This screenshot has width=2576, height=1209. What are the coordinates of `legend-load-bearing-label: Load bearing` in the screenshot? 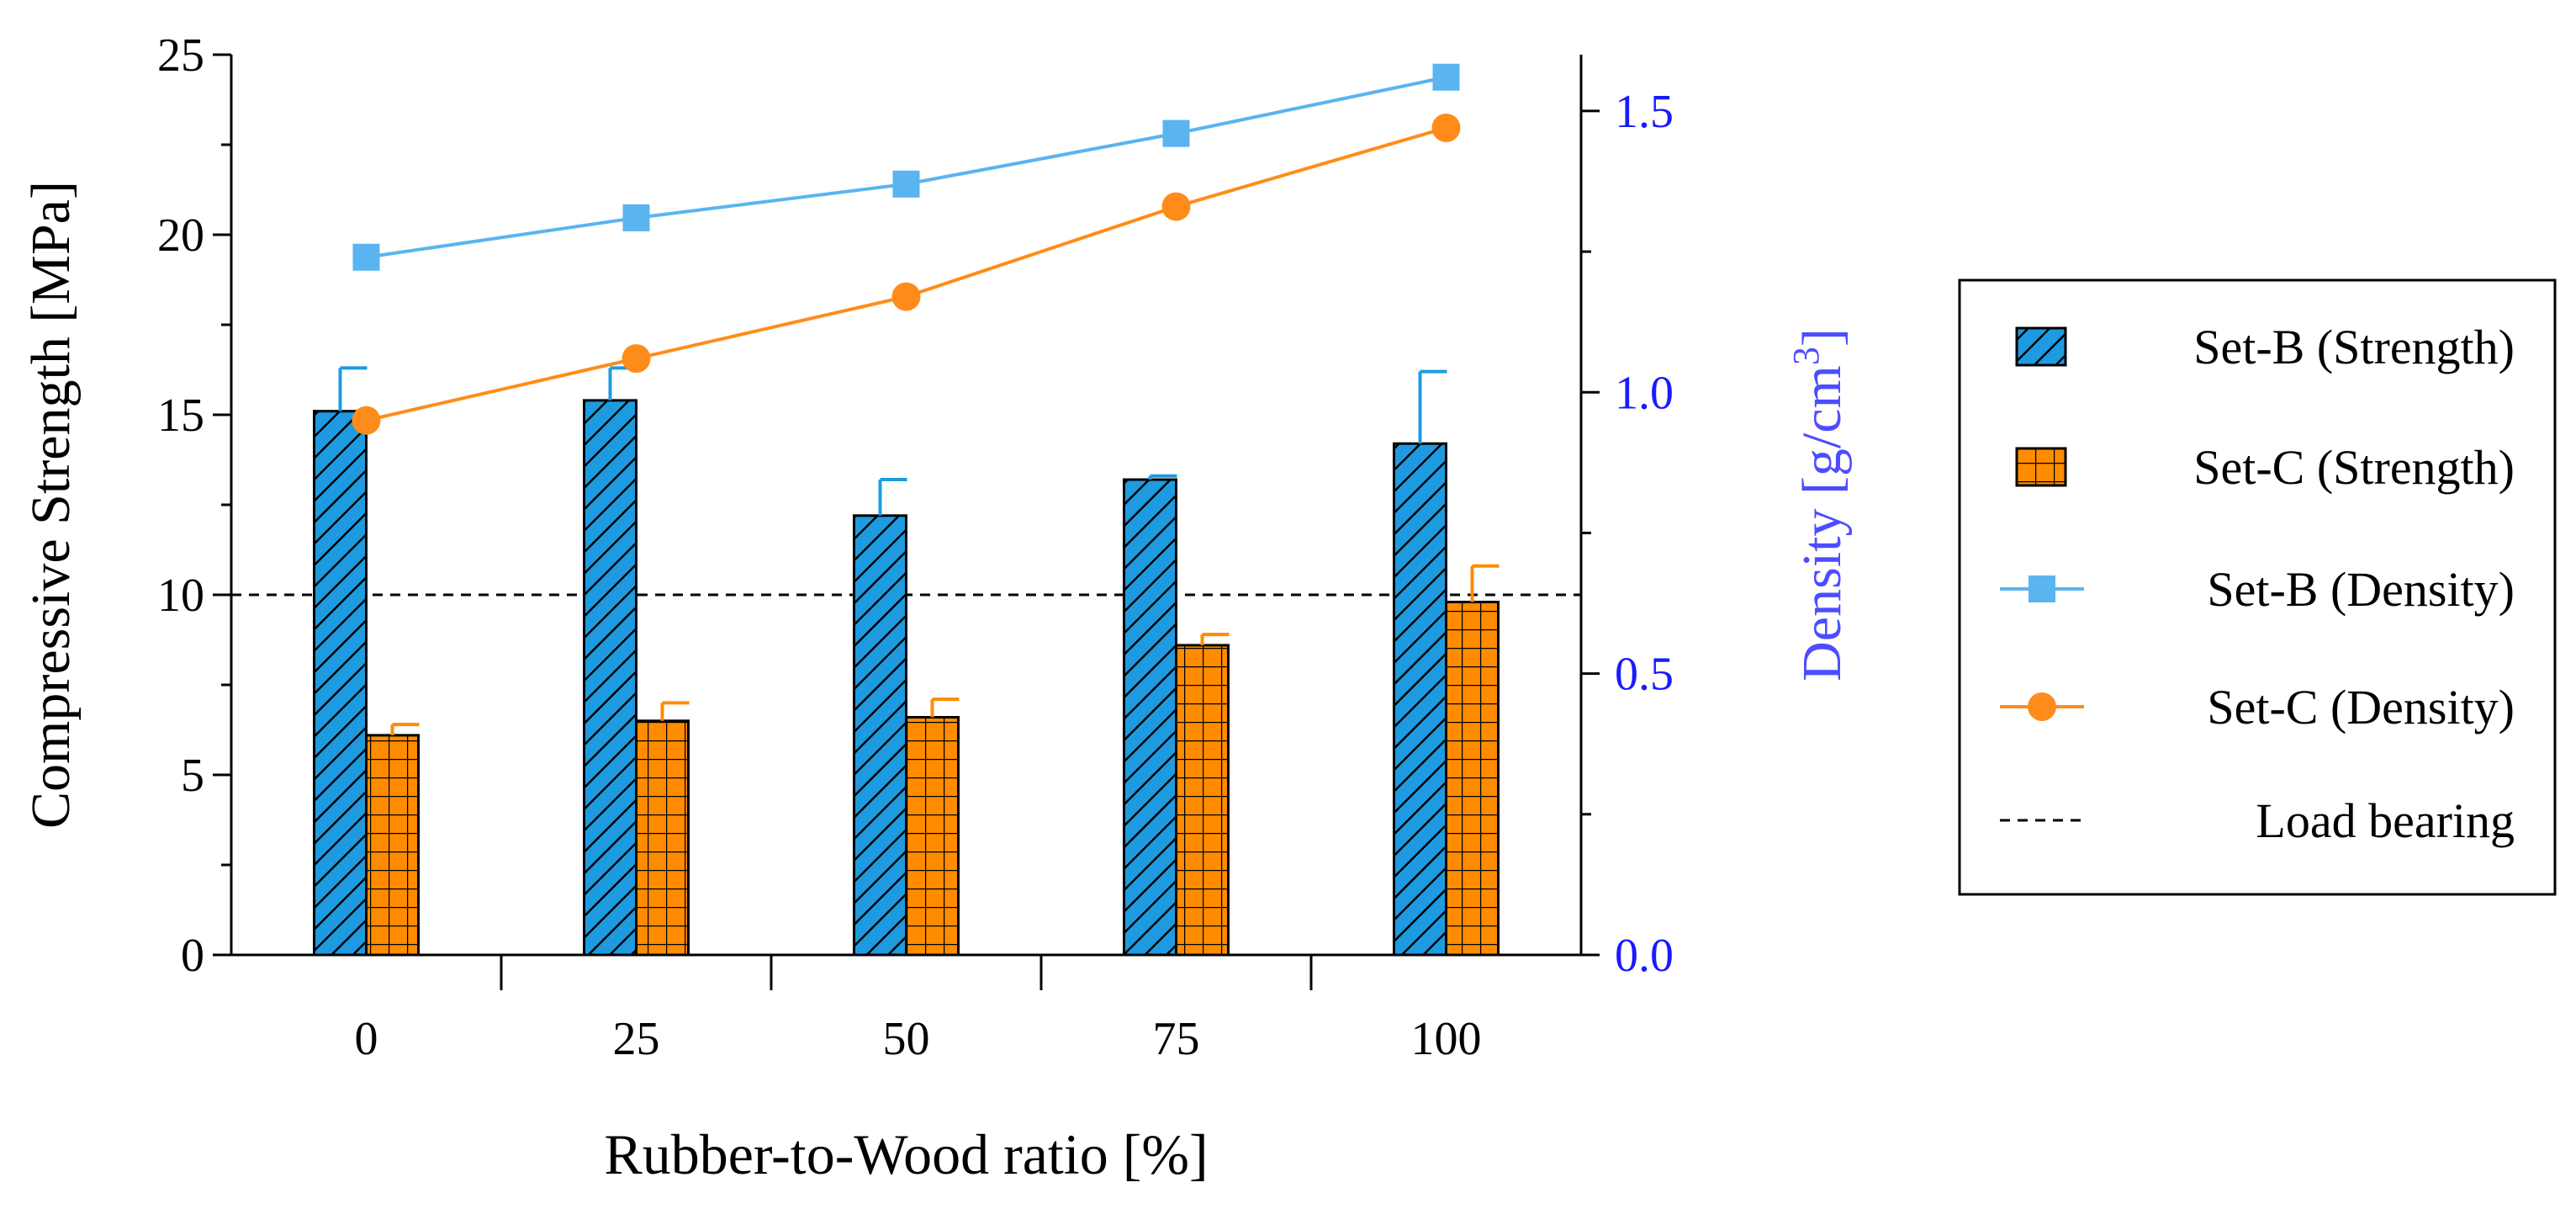 It's located at (2385, 820).